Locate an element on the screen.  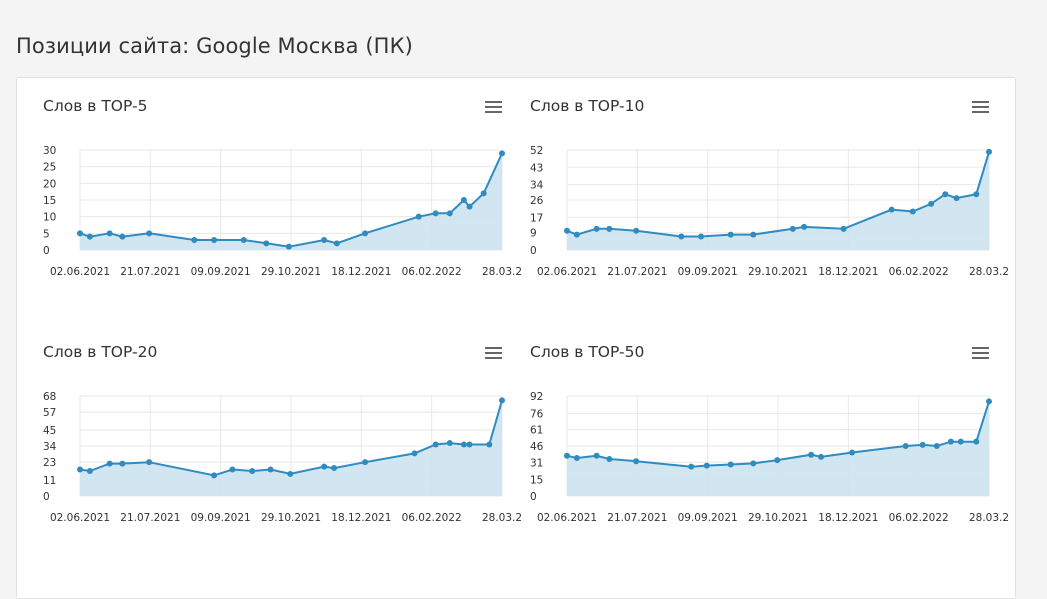
y-tick-label: 68 is located at coordinates (49, 397).